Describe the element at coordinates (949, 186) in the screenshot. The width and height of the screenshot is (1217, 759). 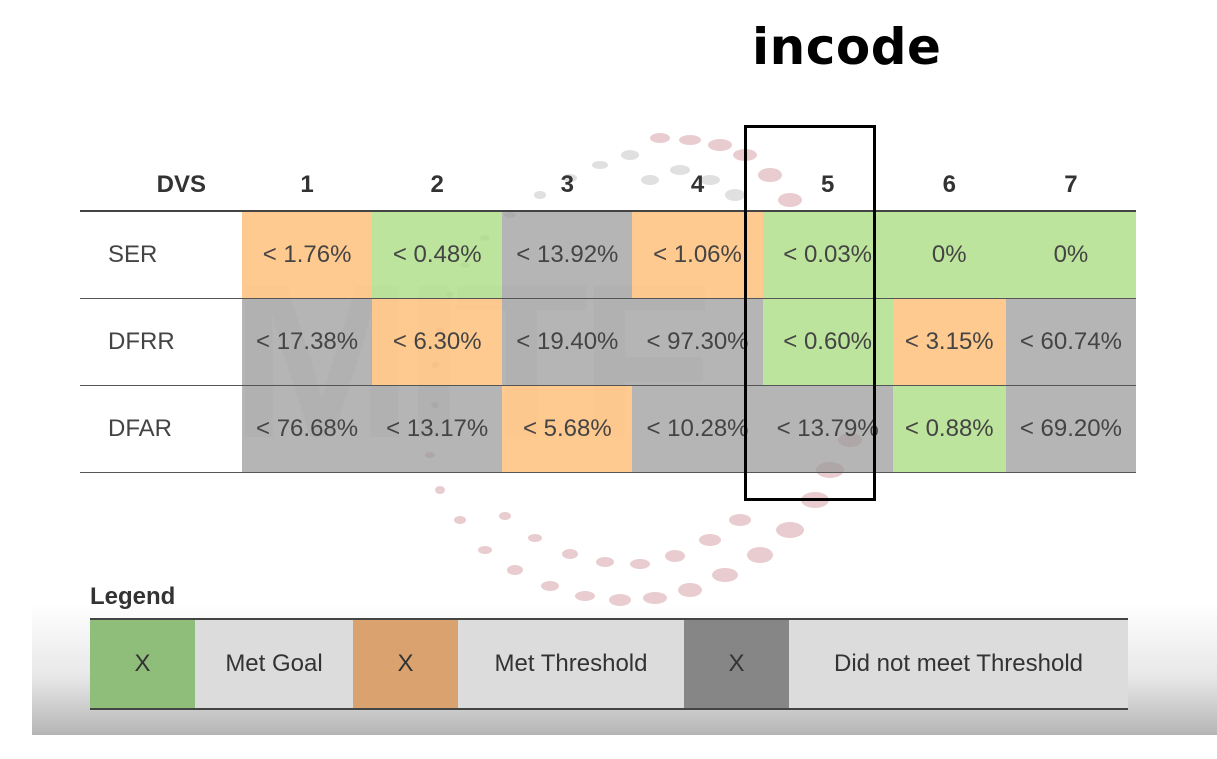
I see `column-header: 6` at that location.